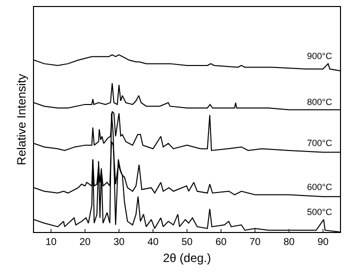 Image resolution: width=346 pixels, height=276 pixels. What do you see at coordinates (21, 120) in the screenshot?
I see `y-axis-title: Relative Intensity` at bounding box center [21, 120].